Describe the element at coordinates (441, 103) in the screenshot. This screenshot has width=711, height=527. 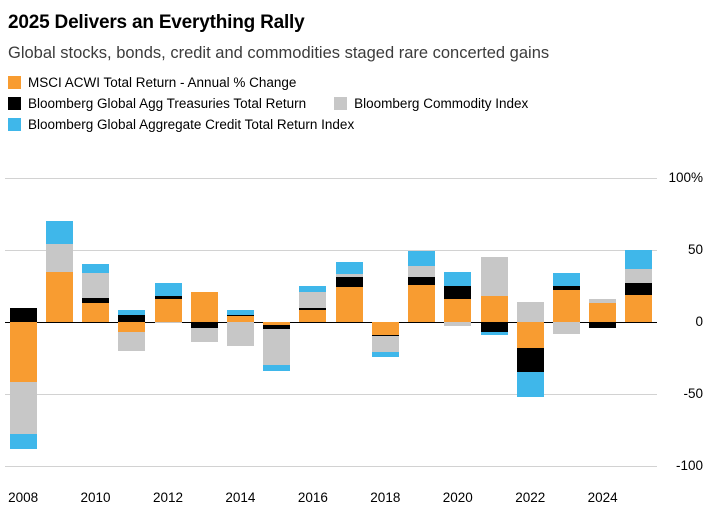
I see `legend-label-commodity: Bloomberg Commodity Index` at that location.